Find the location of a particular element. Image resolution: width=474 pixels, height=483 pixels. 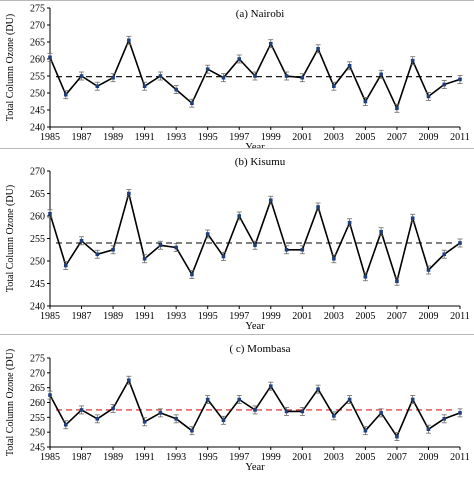

chart-title: ( c) Mombasa is located at coordinates (259, 349).